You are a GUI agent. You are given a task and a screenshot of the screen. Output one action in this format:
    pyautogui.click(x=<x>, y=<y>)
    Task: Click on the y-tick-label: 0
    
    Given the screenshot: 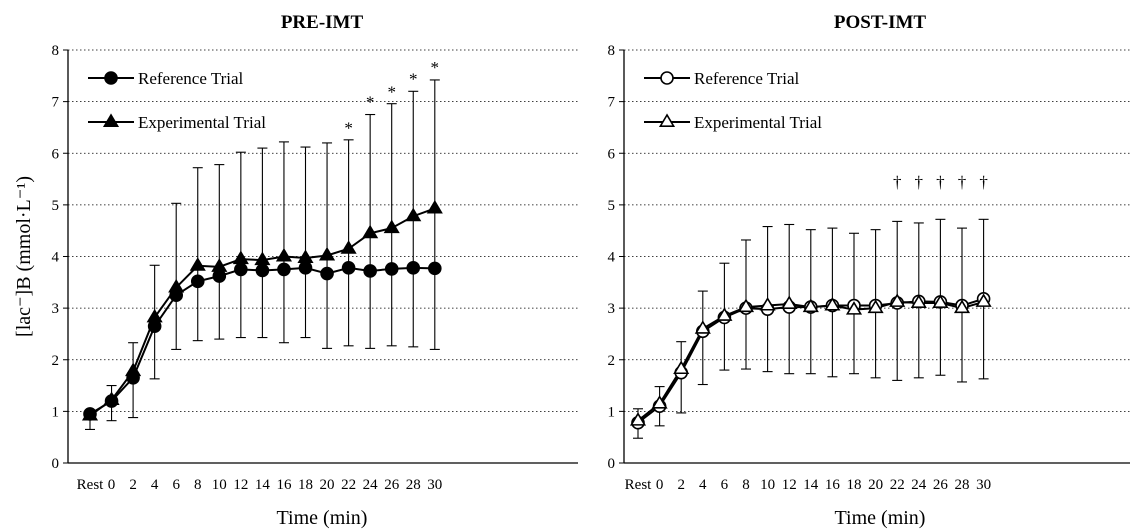 What is the action you would take?
    pyautogui.click(x=612, y=464)
    